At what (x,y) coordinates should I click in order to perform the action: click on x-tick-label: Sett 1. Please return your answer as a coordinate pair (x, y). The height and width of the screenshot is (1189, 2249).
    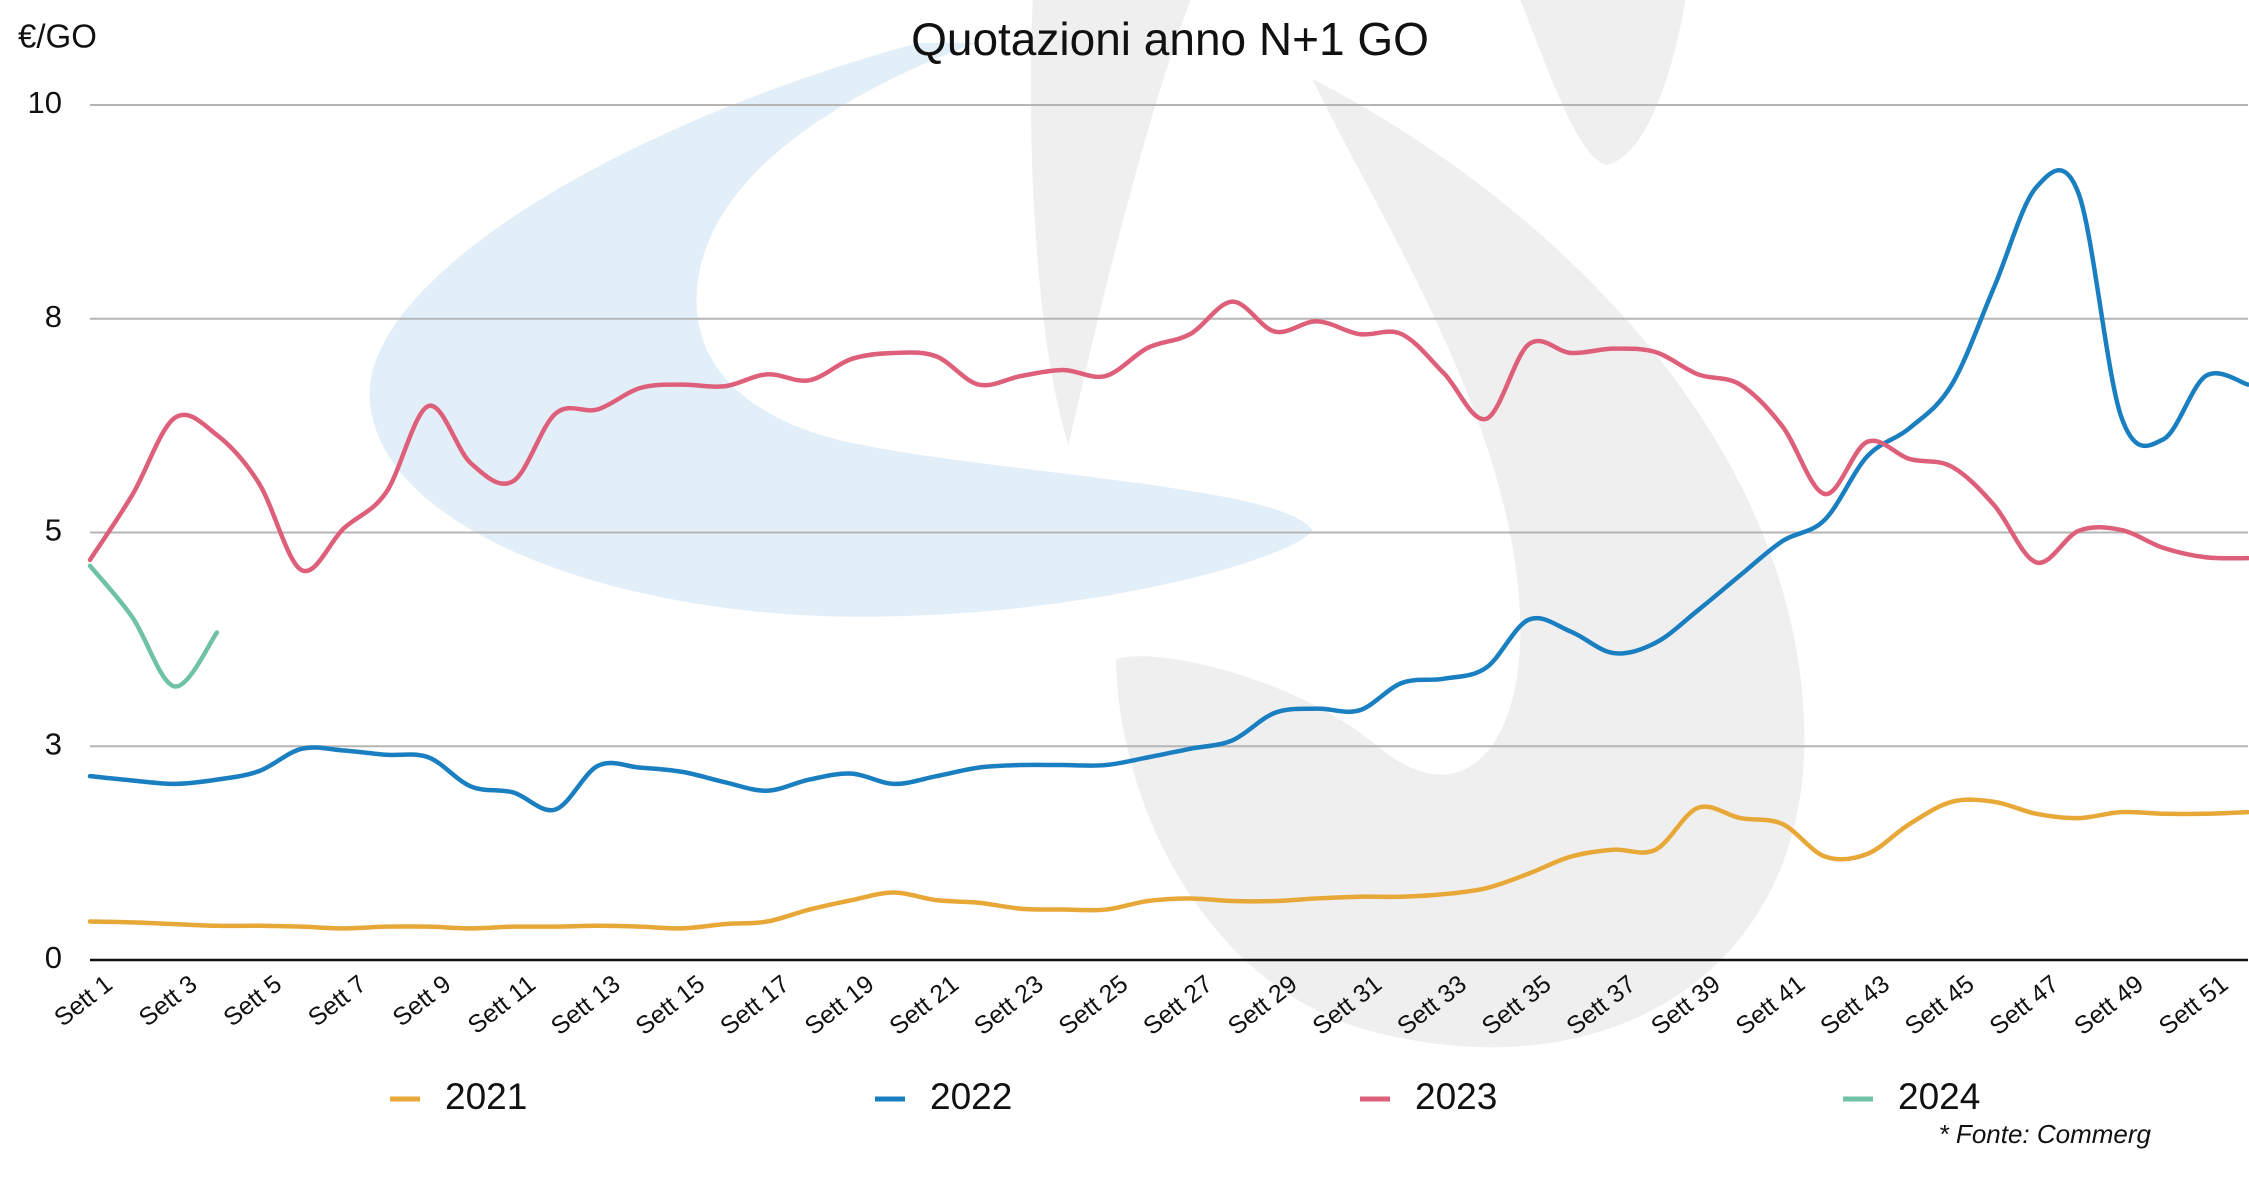
    Looking at the image, I should click on (83, 1001).